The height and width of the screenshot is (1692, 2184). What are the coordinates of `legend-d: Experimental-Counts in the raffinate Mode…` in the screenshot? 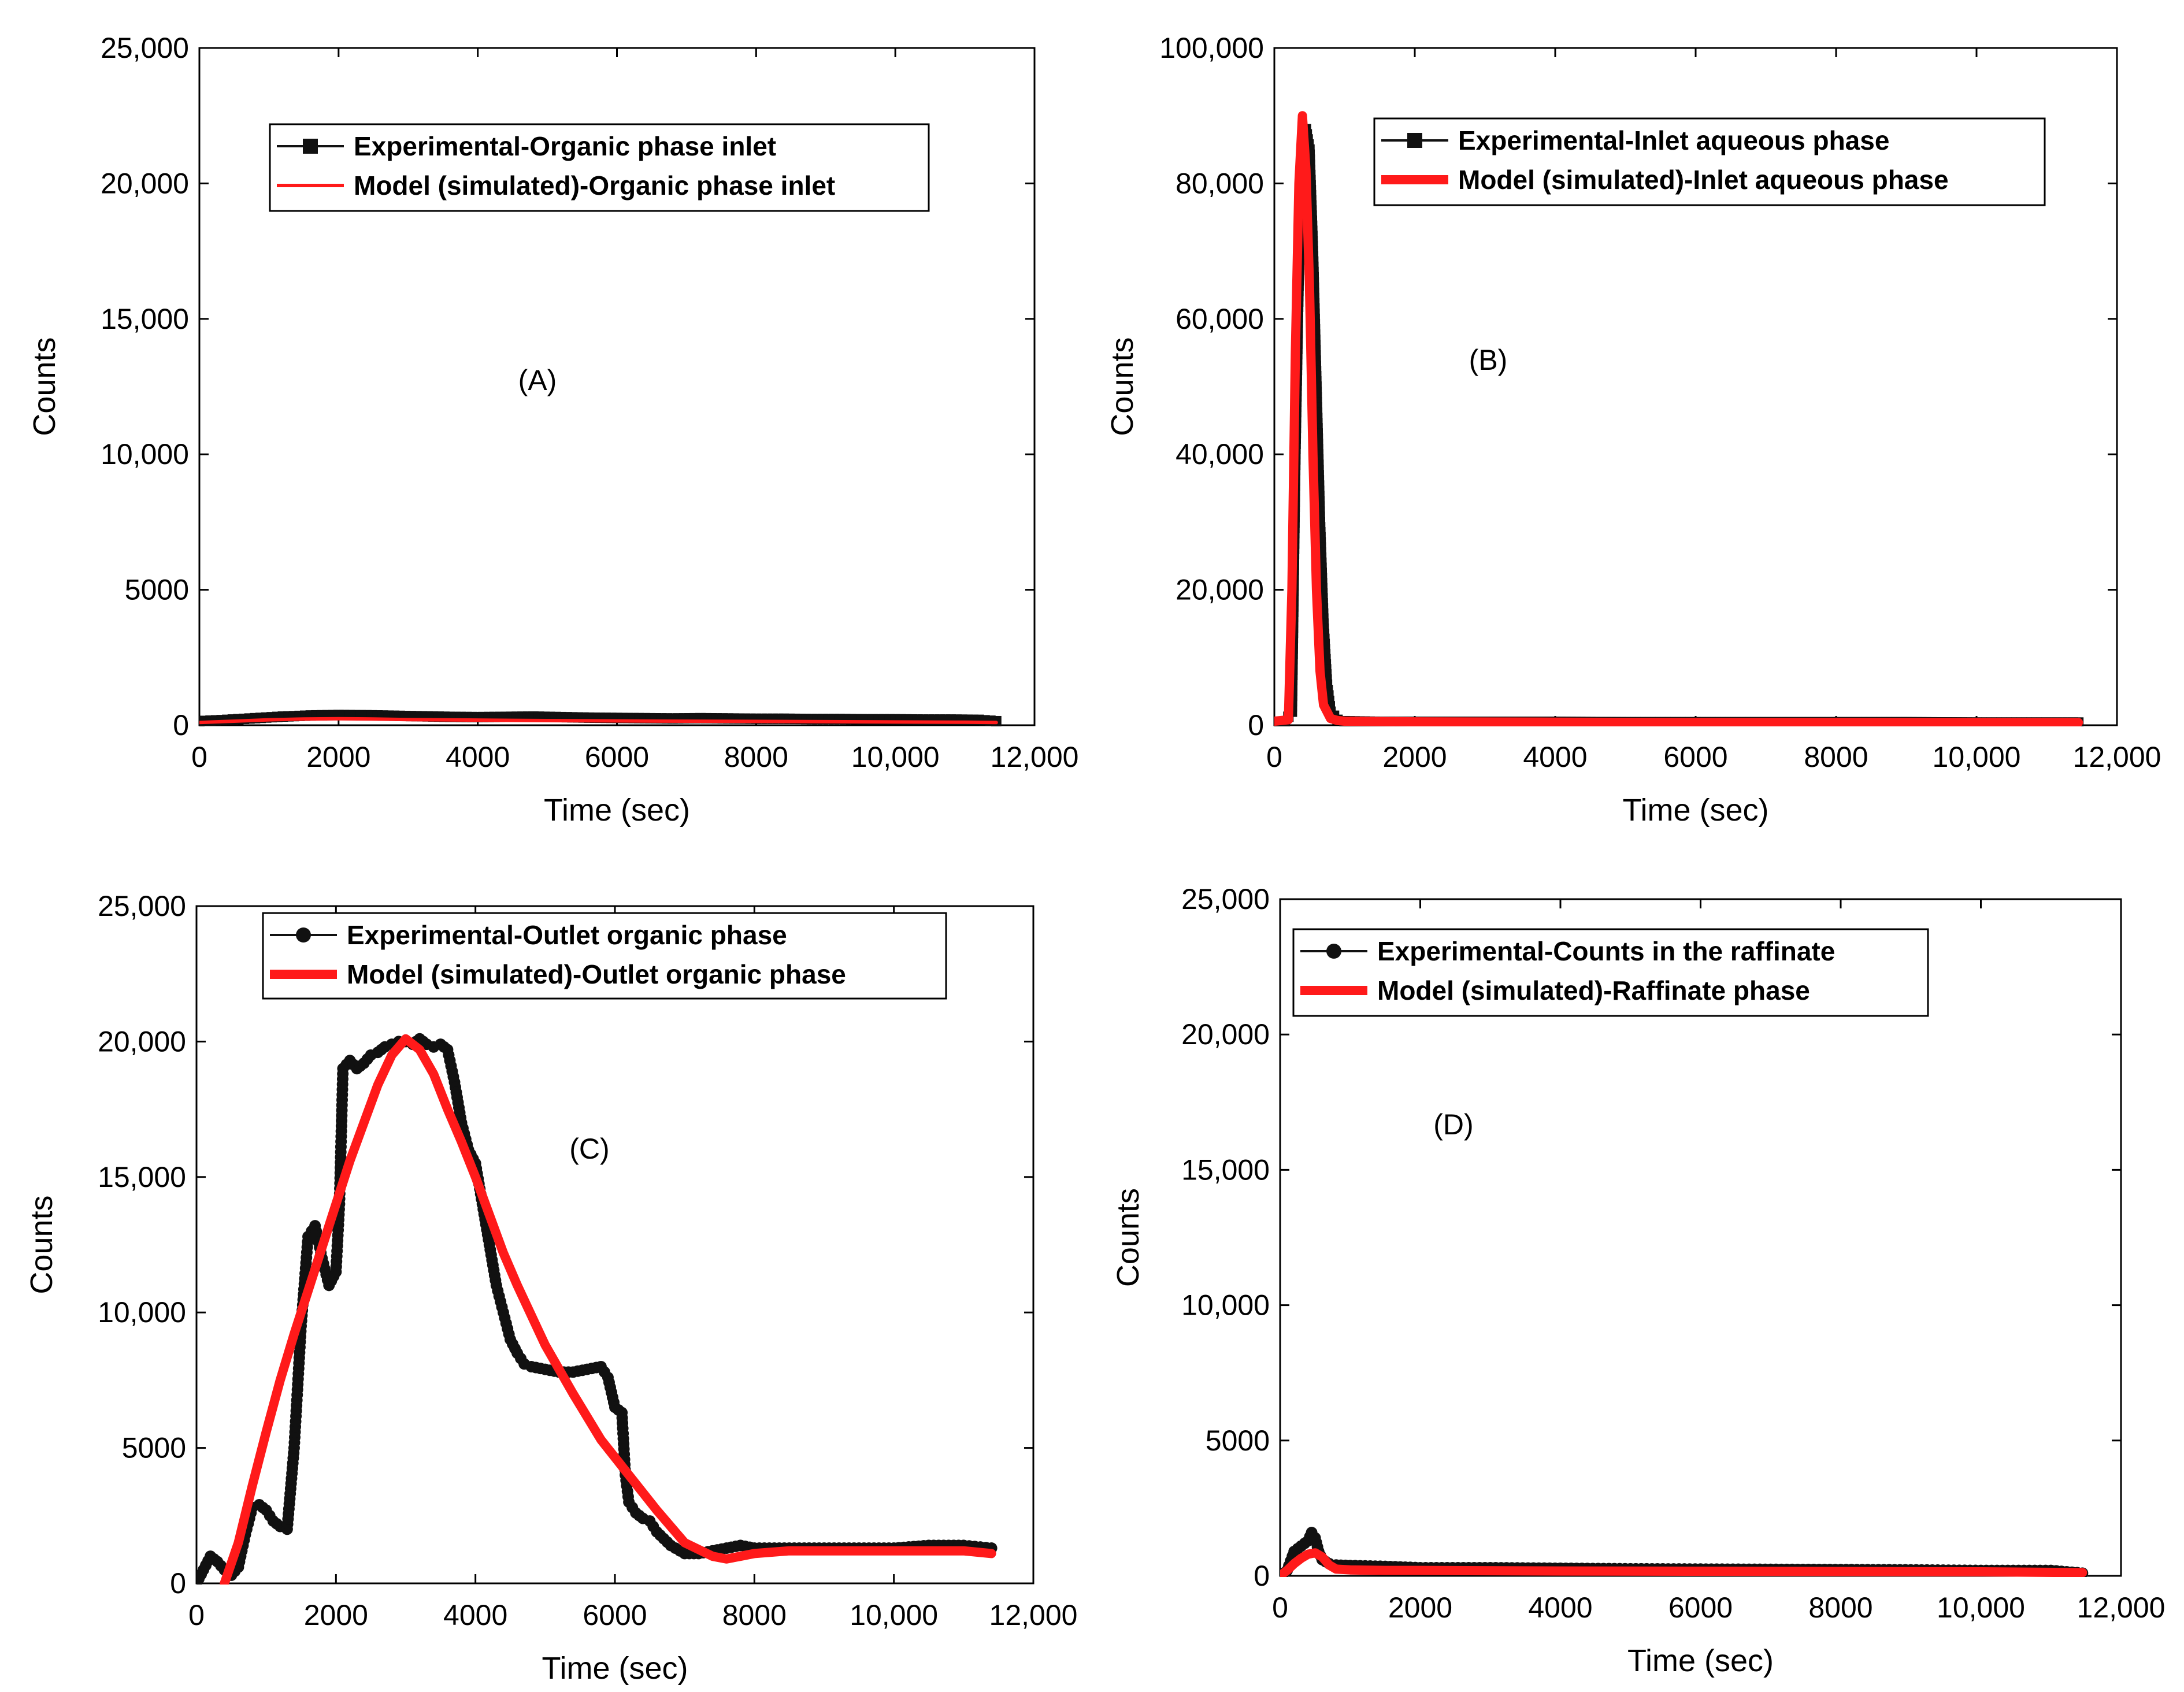 It's located at (1610, 972).